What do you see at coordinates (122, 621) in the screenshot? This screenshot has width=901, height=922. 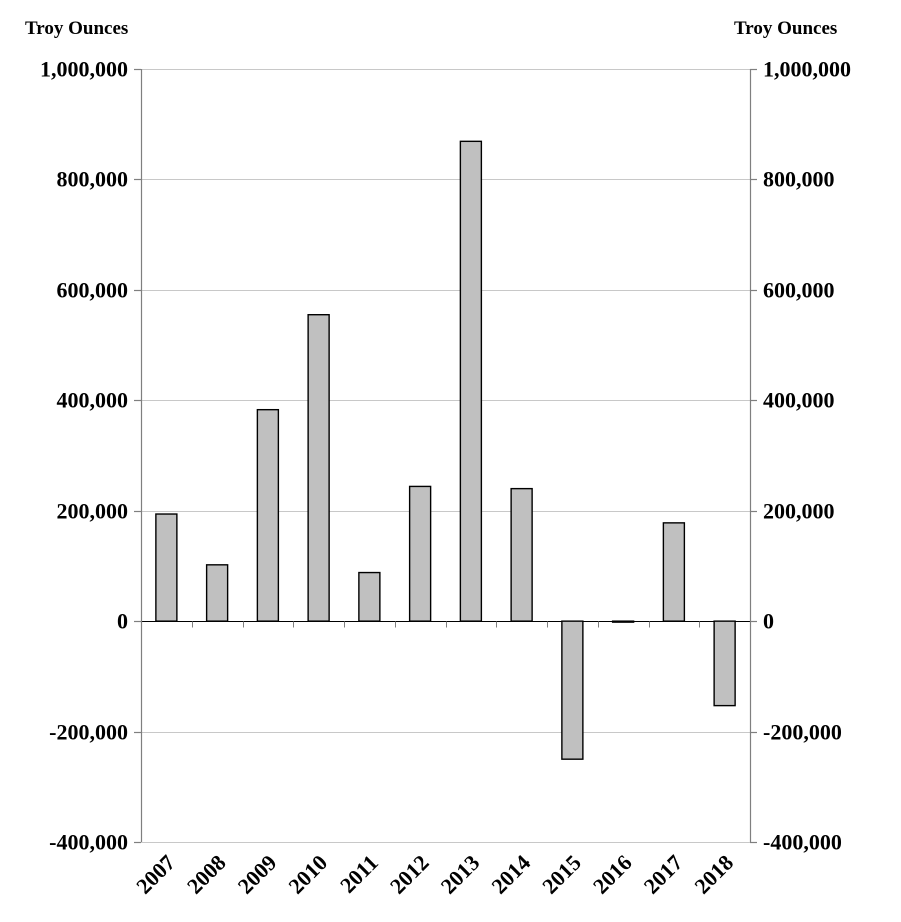 I see `y-tick-label-left: 0` at bounding box center [122, 621].